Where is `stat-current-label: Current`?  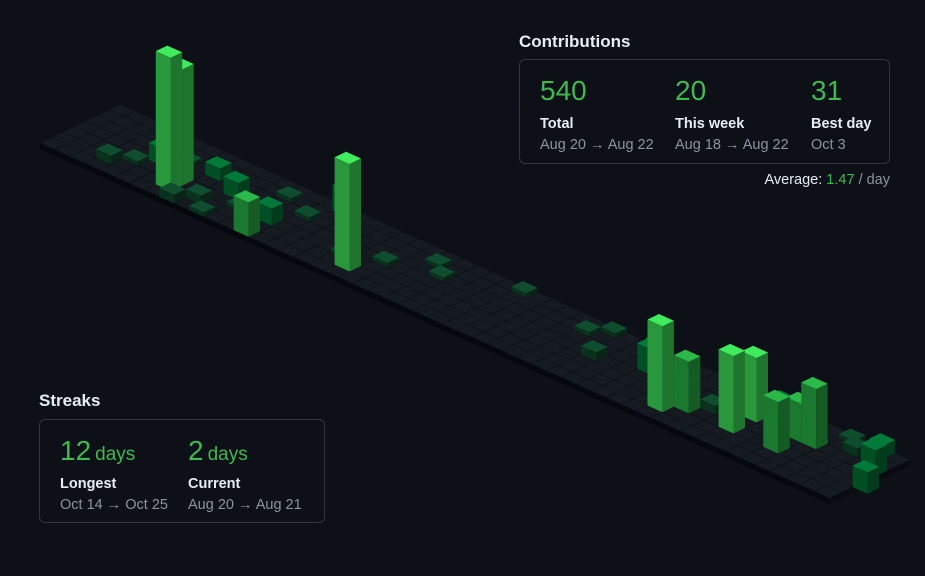 stat-current-label: Current is located at coordinates (214, 484).